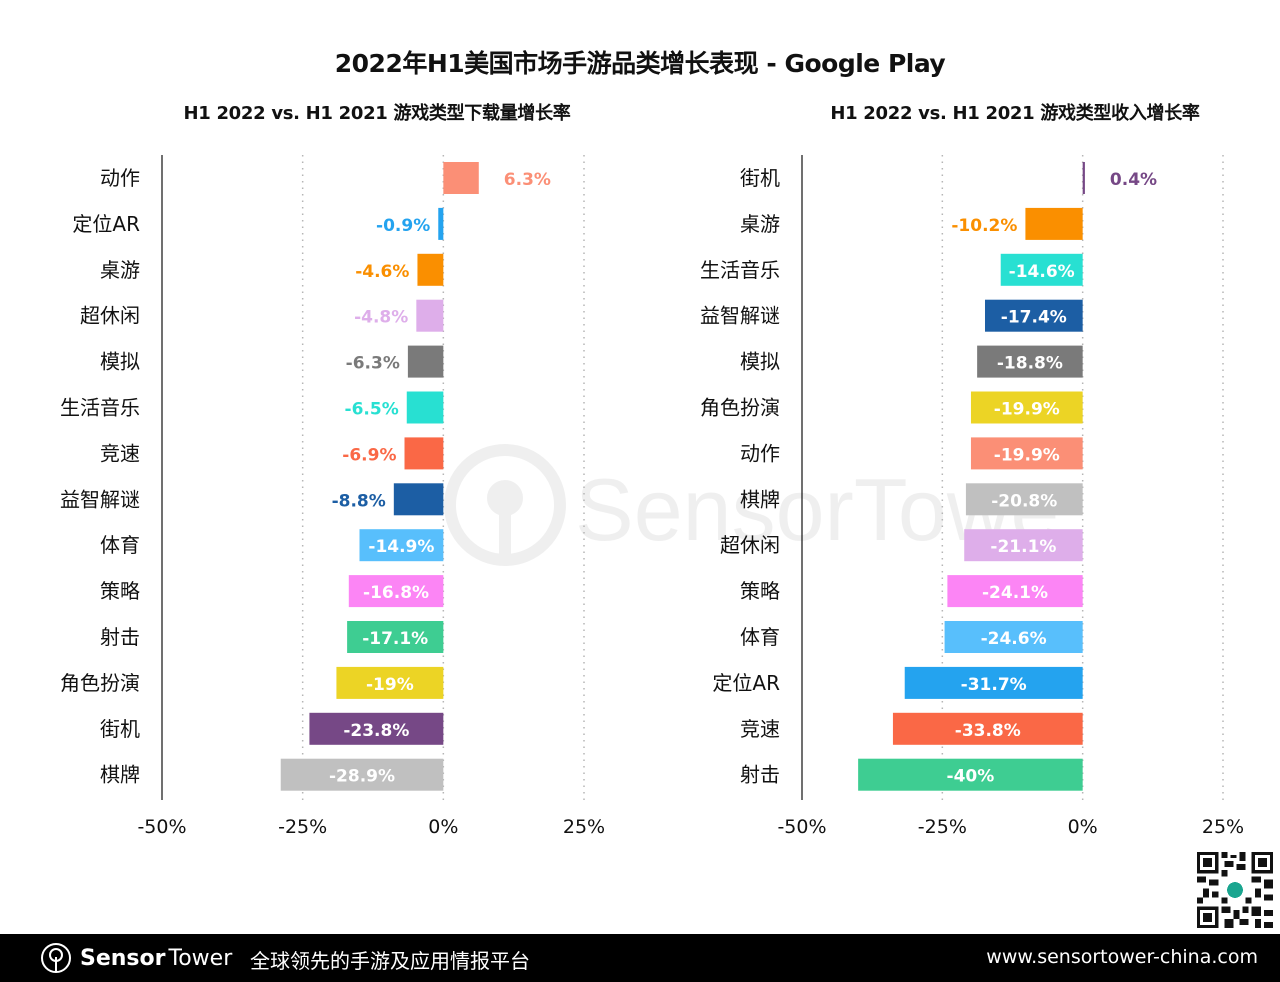 This screenshot has height=982, width=1280. I want to click on revenue-value-label: -31.7%, so click(994, 685).